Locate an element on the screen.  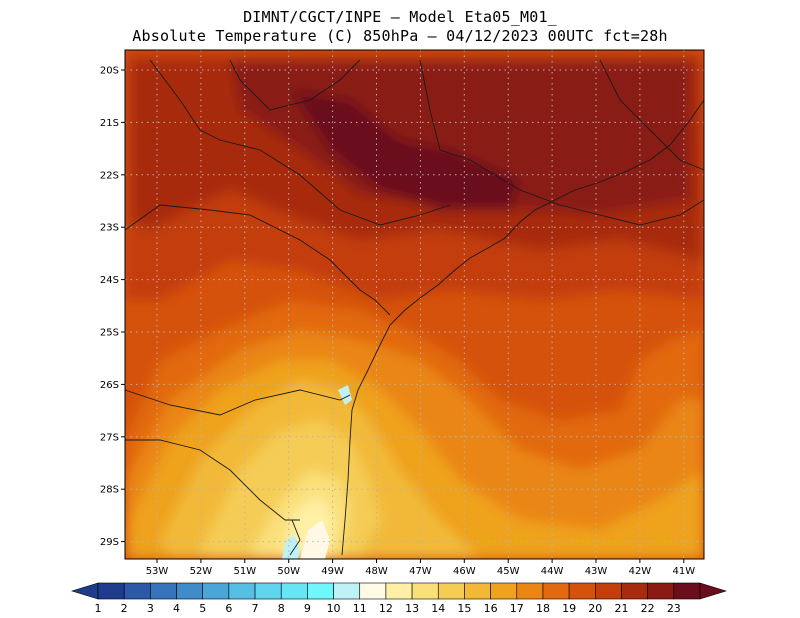
lagoon is located at coordinates (295, 537).